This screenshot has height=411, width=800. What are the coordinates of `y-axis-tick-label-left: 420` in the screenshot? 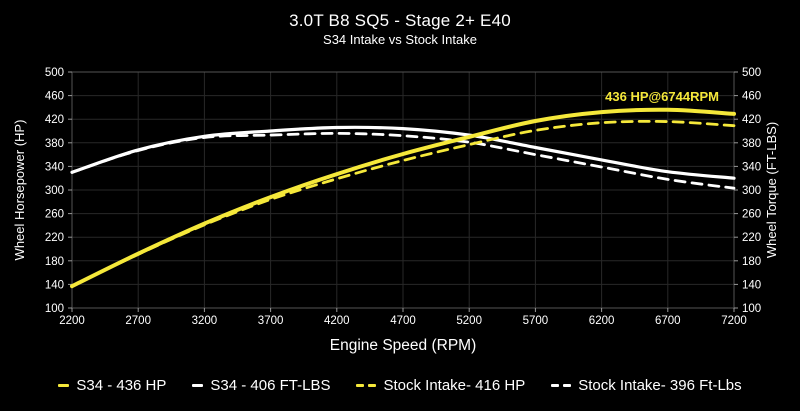 It's located at (54, 120).